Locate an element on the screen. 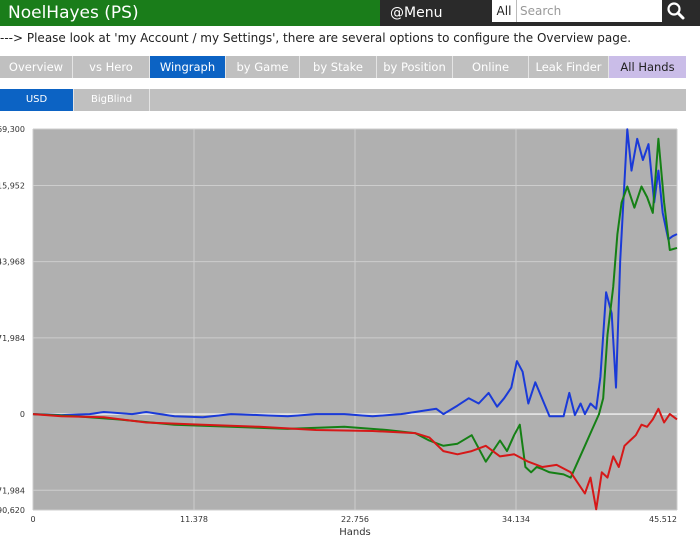  search-button is located at coordinates (676, 11).